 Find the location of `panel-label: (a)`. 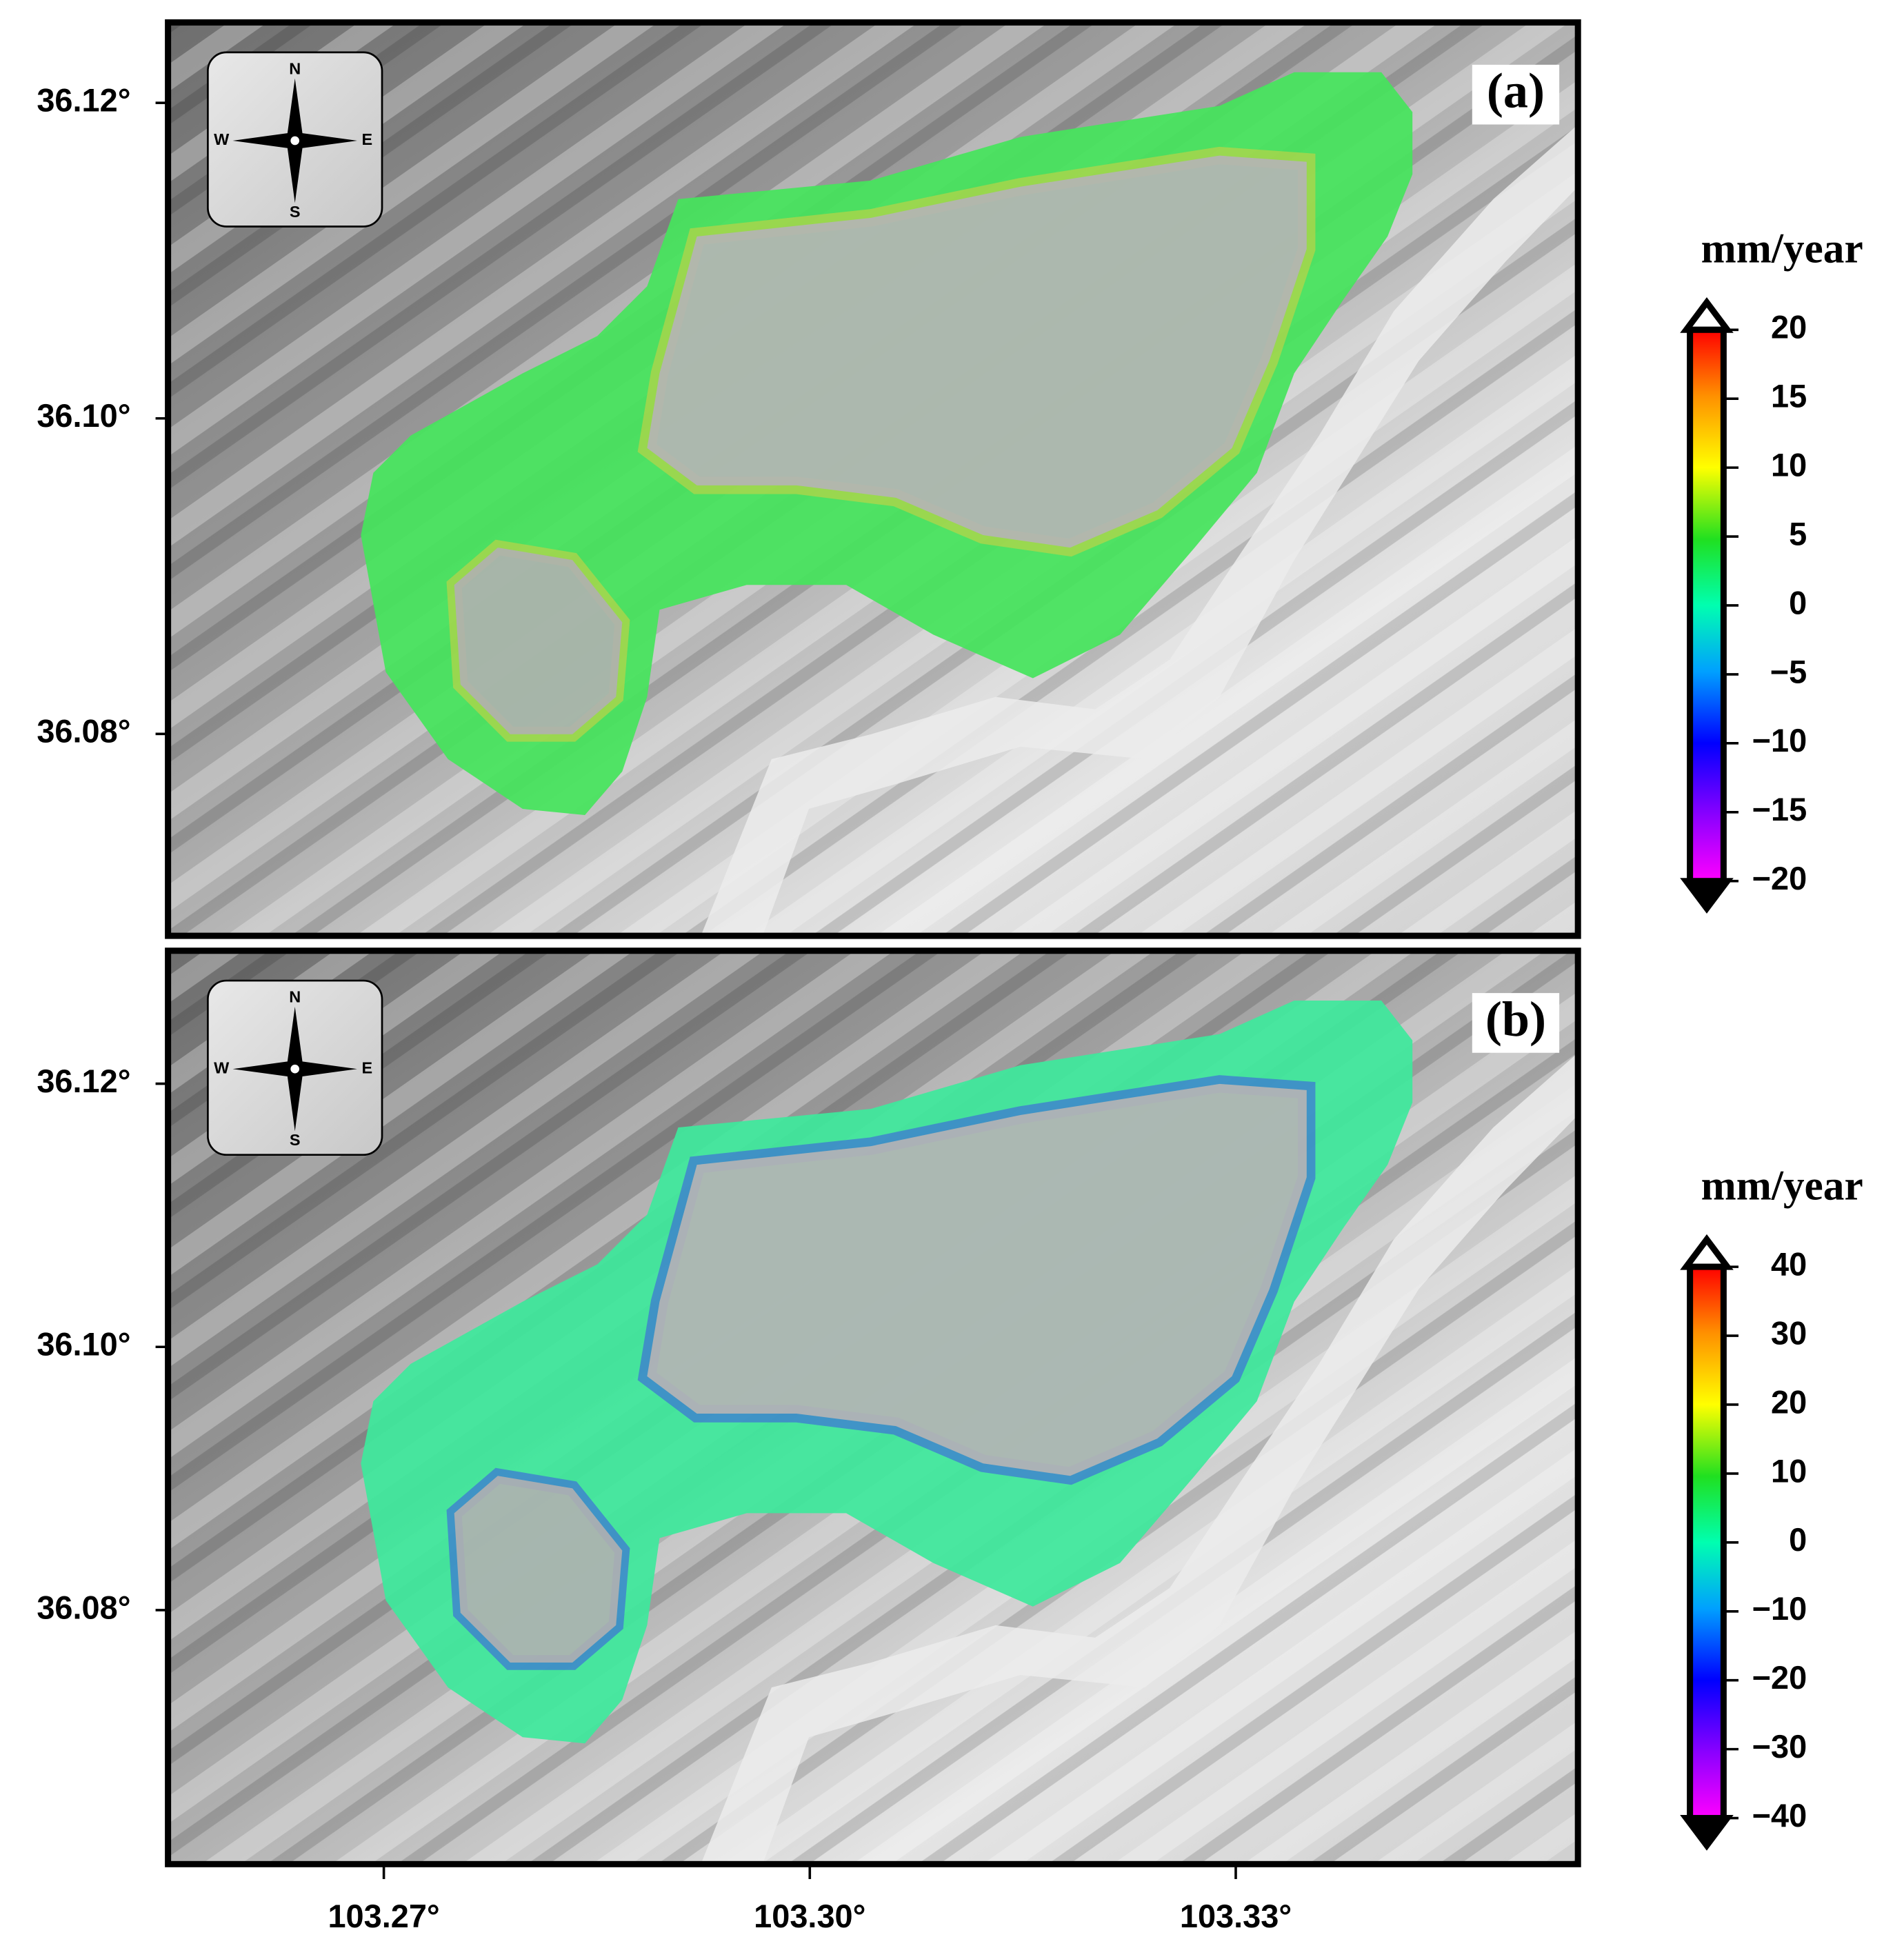

panel-label: (a) is located at coordinates (1516, 91).